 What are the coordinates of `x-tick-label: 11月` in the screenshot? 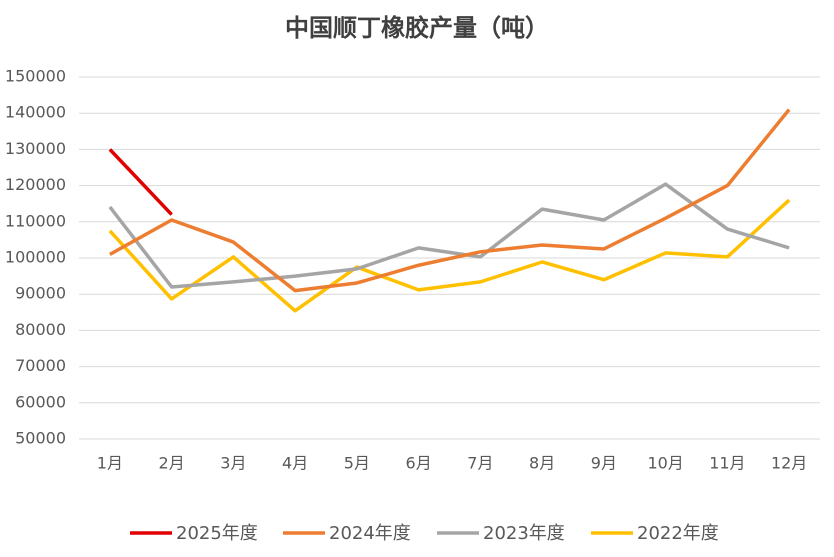 It's located at (727, 463).